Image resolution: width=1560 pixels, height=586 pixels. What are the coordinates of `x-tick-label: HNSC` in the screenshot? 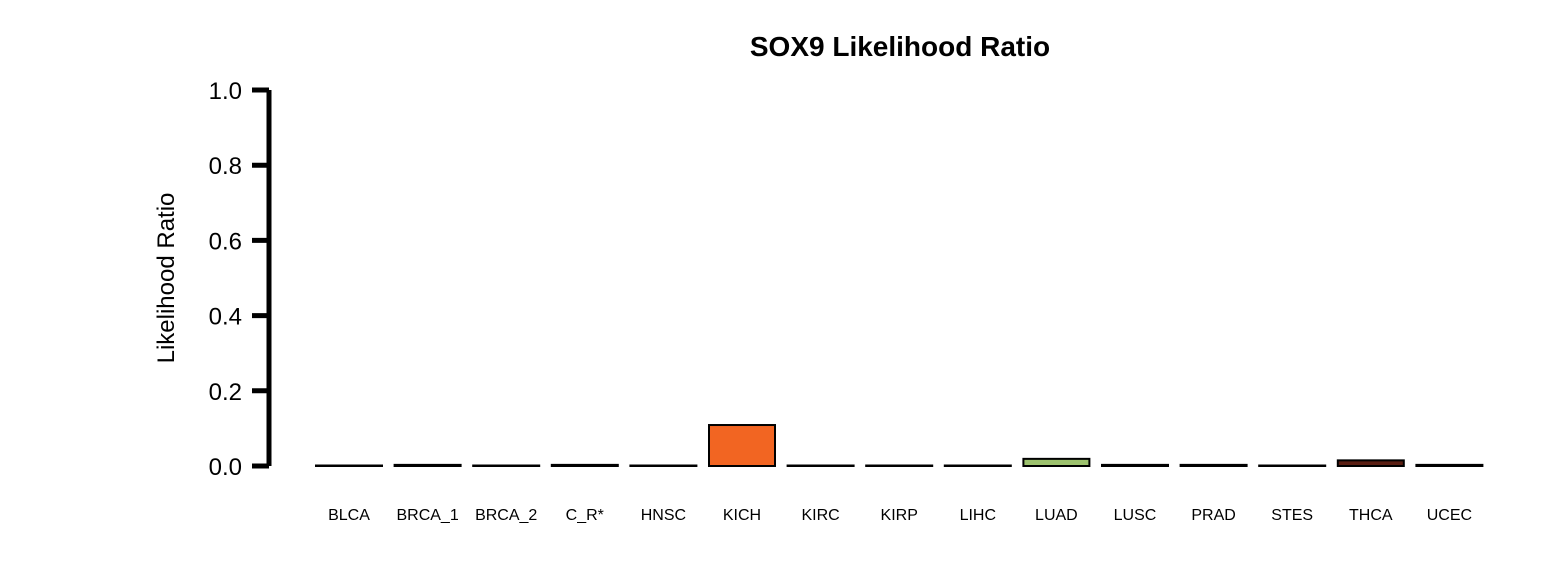 It's located at (663, 515).